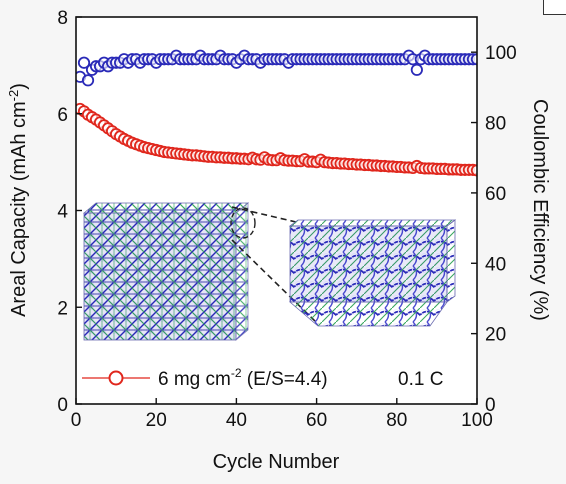 The height and width of the screenshot is (484, 566). I want to click on x-tick-label: 0, so click(76, 420).